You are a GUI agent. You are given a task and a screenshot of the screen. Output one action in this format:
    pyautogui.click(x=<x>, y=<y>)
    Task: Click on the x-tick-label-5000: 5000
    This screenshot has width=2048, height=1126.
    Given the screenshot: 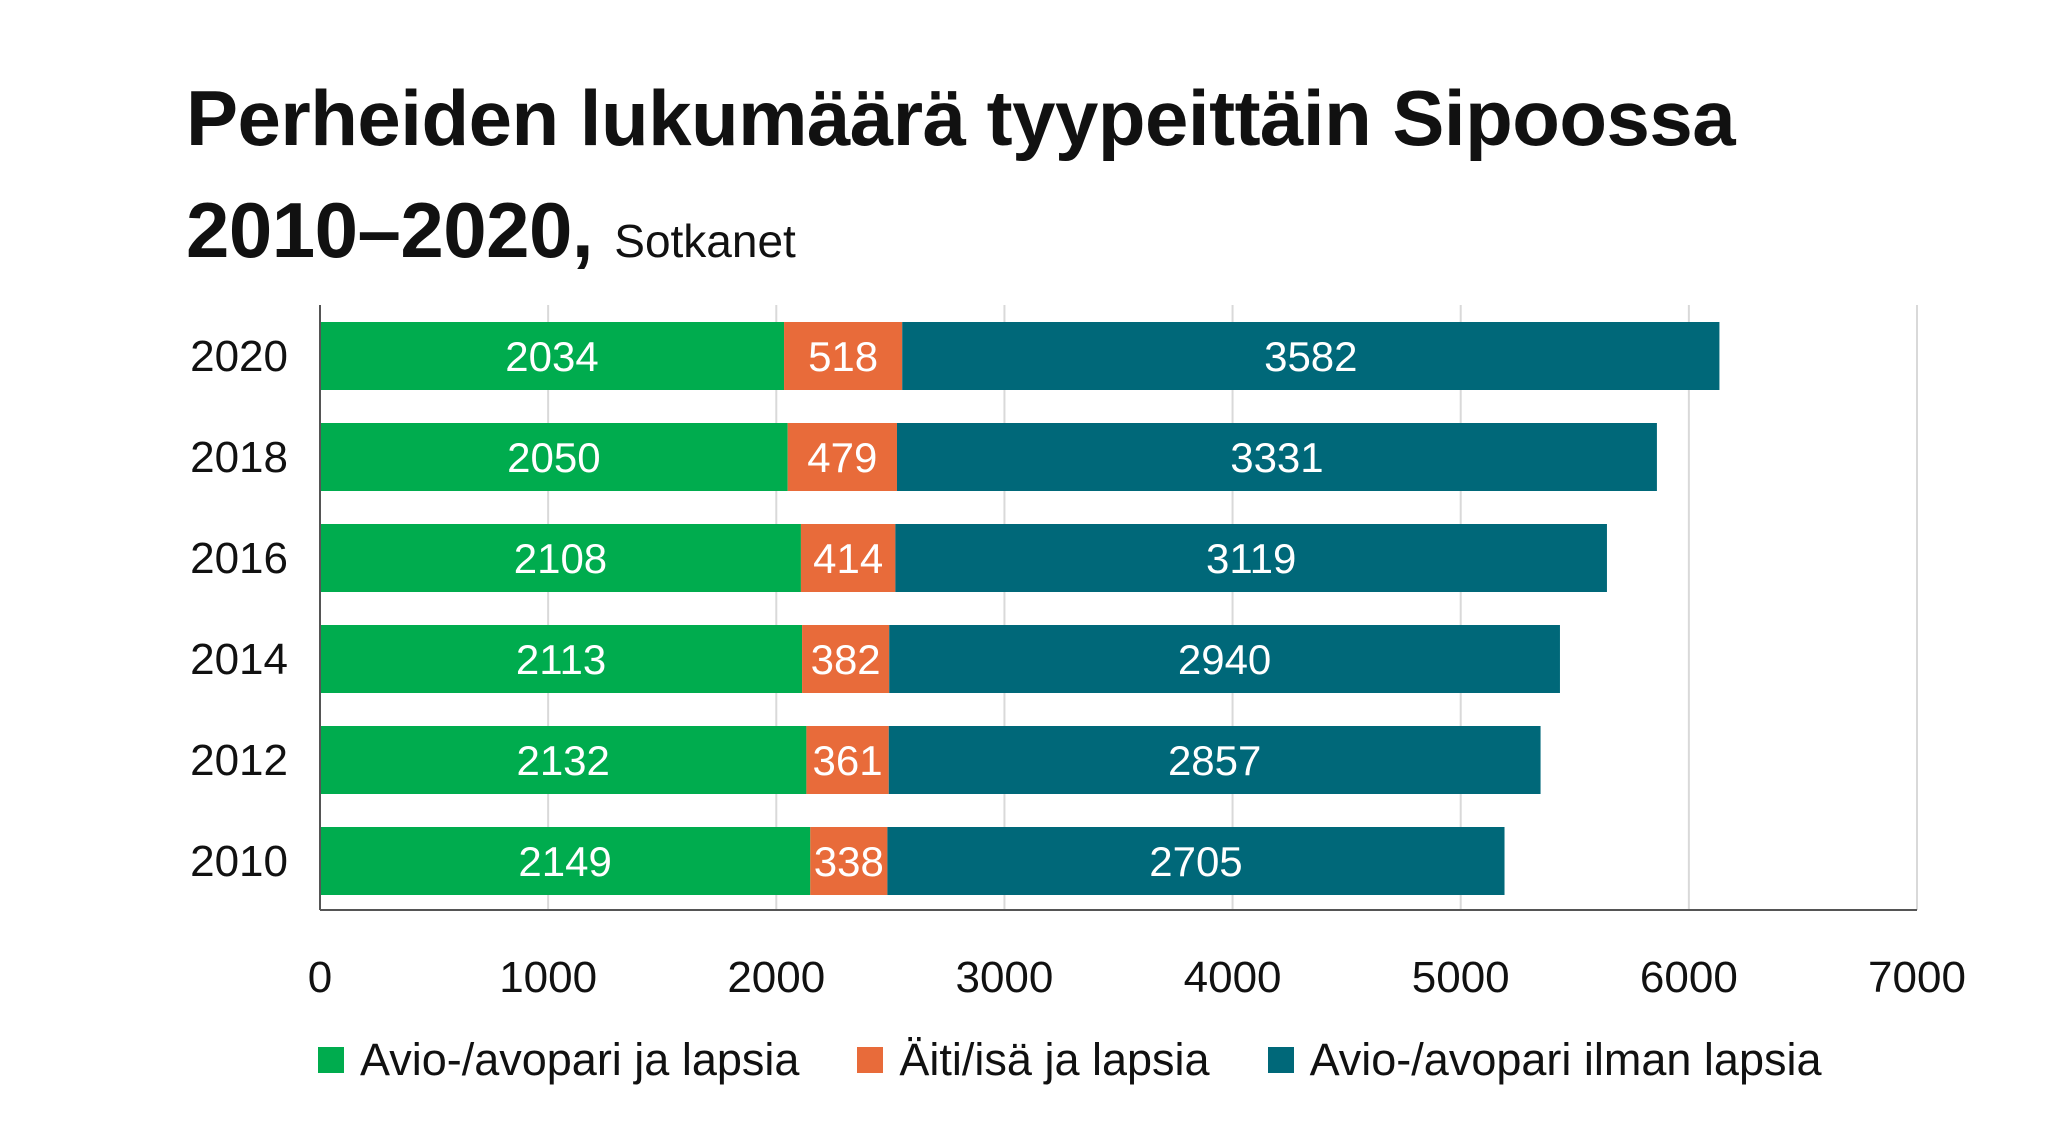 What is the action you would take?
    pyautogui.click(x=1461, y=977)
    